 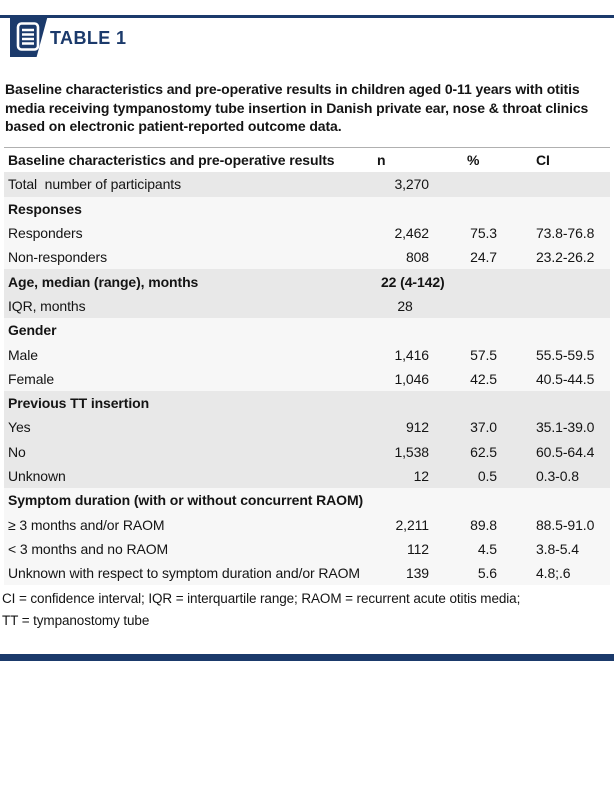 What do you see at coordinates (381, 160) in the screenshot?
I see `header-n: n` at bounding box center [381, 160].